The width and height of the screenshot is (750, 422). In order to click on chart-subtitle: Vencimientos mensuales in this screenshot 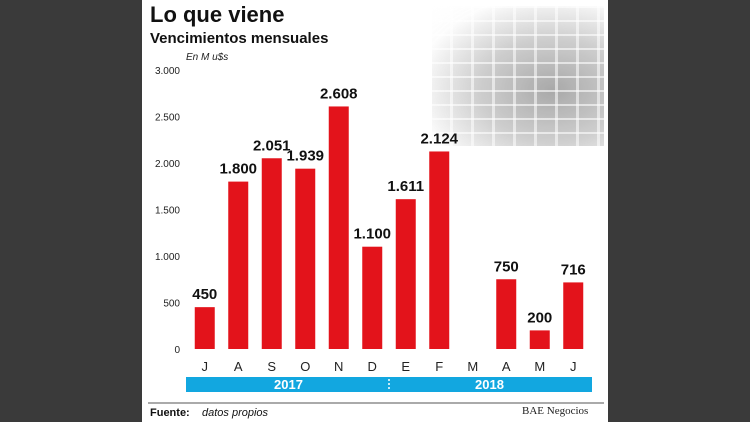, I will do `click(239, 38)`.